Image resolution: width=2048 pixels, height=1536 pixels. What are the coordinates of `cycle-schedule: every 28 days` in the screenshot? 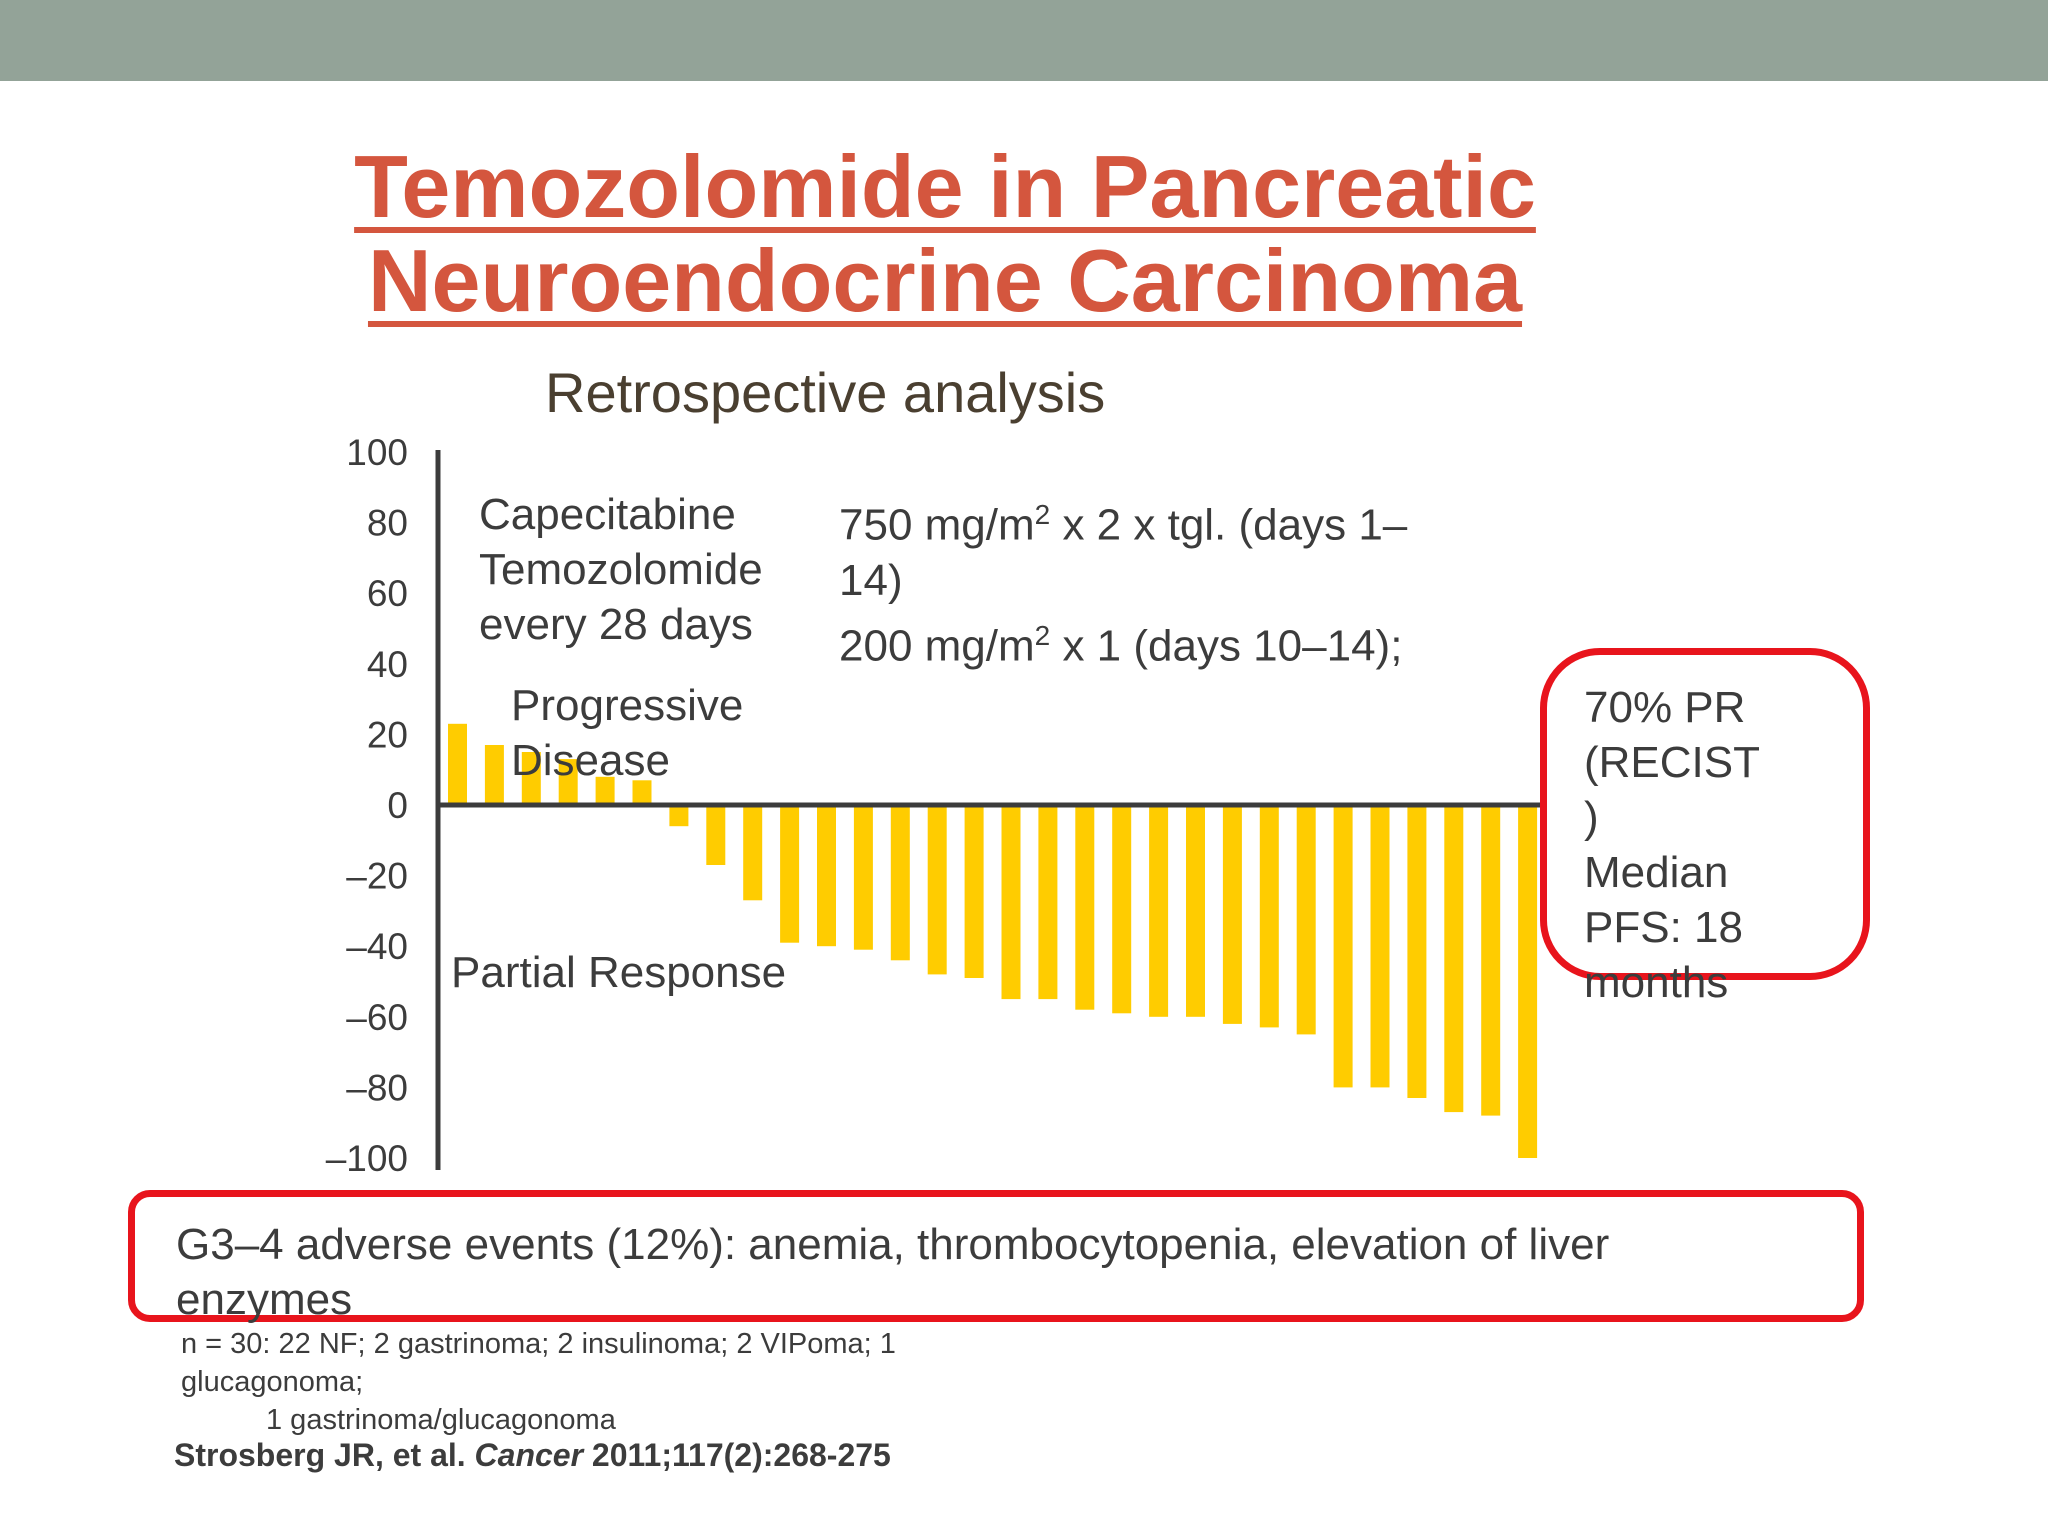 It's located at (616, 624).